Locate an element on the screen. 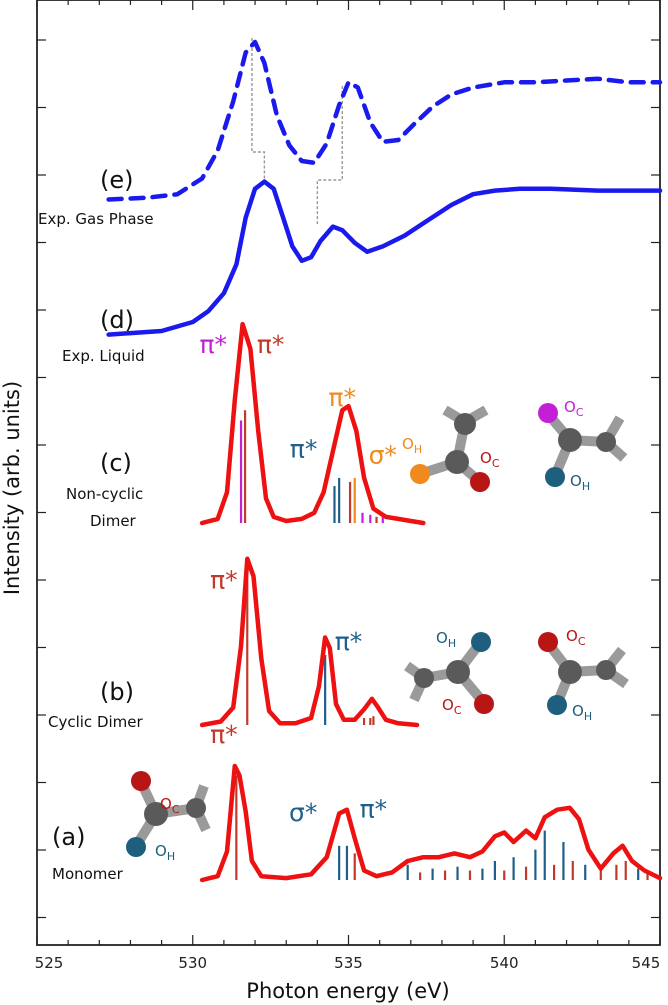 This screenshot has height=1005, width=668. panel-b: (b) Cyclic Dimer π* π* is located at coordinates (234, 643).